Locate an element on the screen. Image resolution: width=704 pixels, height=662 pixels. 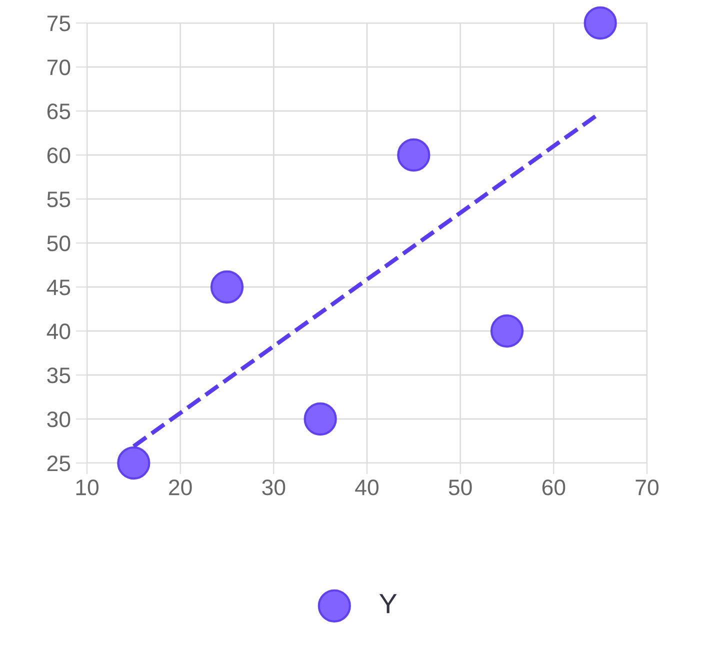
y-tick-label: 55 is located at coordinates (58, 200).